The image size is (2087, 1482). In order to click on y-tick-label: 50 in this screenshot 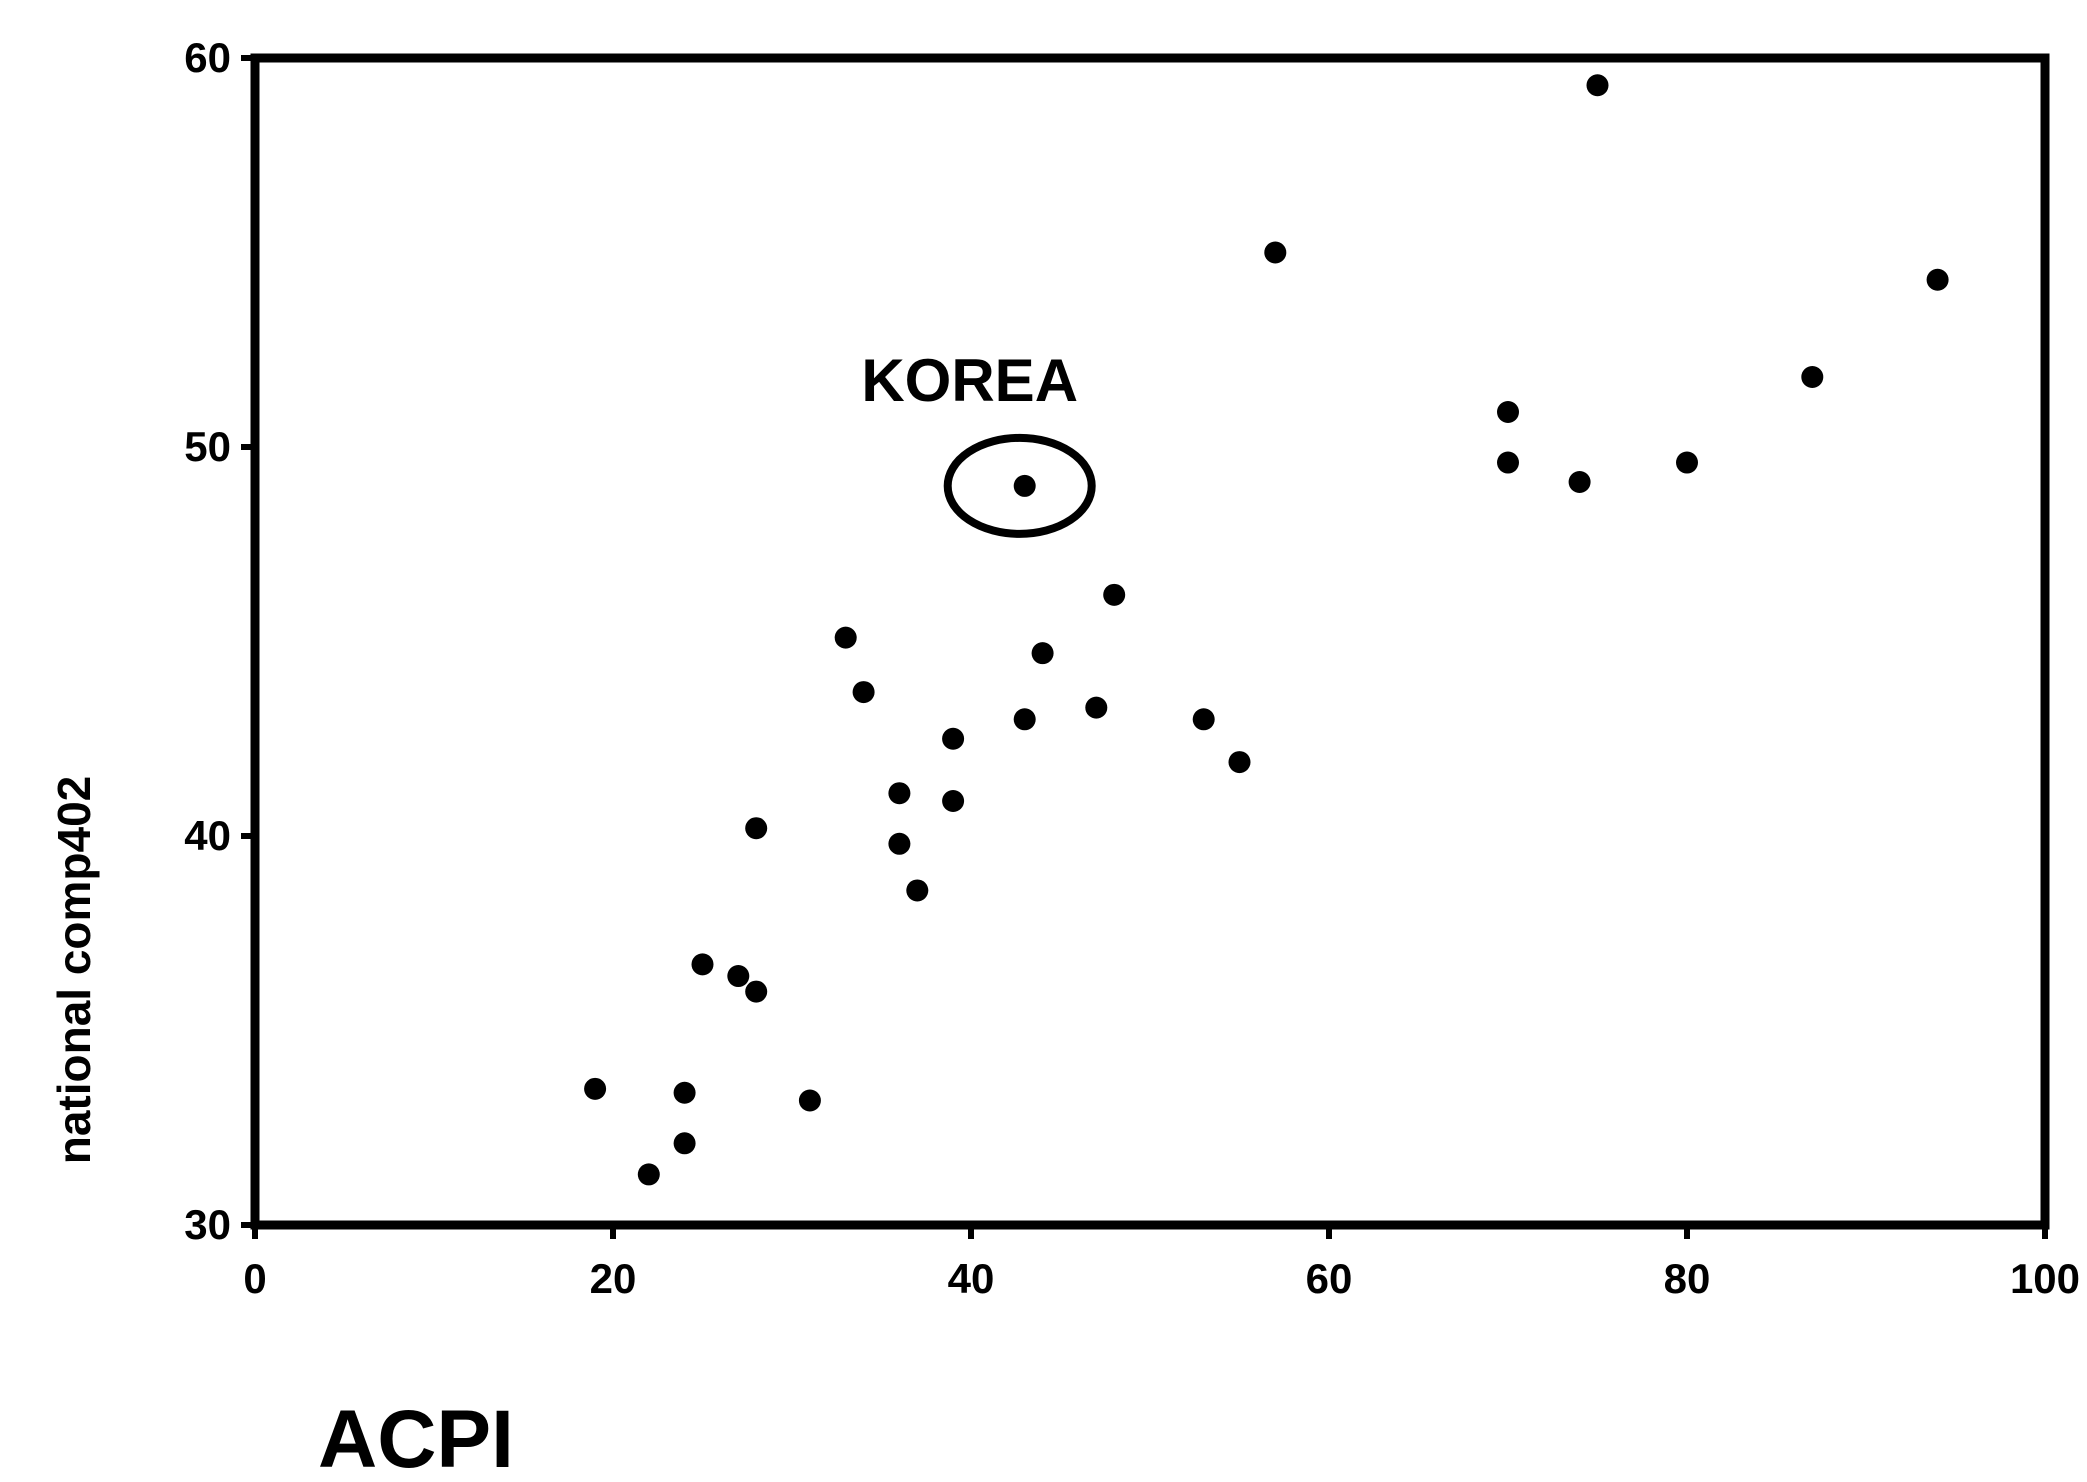, I will do `click(207, 446)`.